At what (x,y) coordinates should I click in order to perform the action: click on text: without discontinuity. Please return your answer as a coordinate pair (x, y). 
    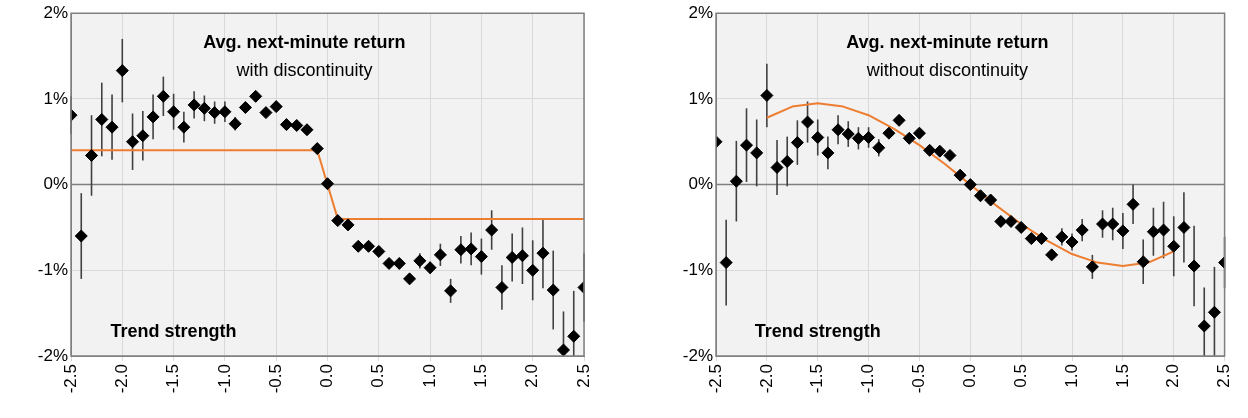
    Looking at the image, I should click on (946, 70).